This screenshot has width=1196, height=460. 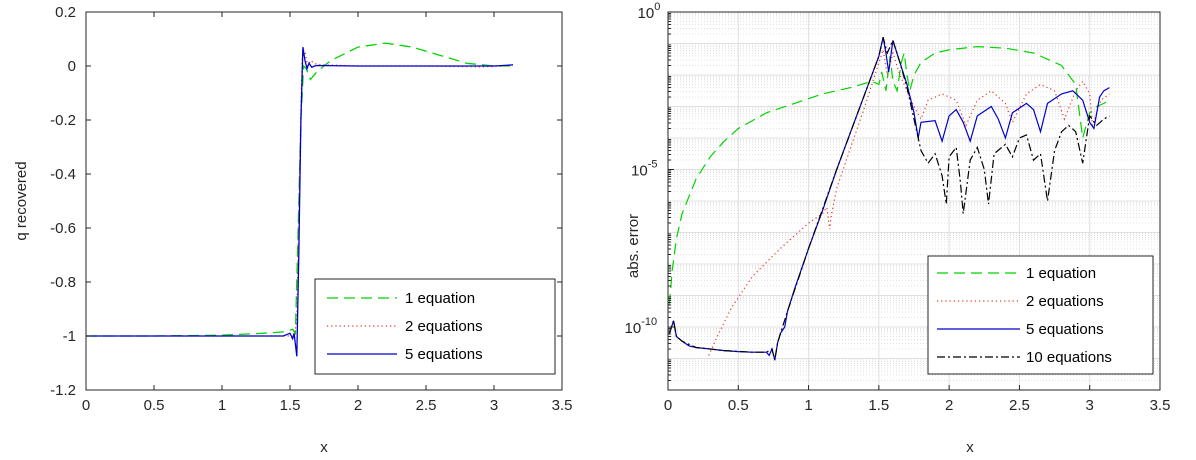 What do you see at coordinates (641, 326) in the screenshot?
I see `y-tick-label: 10⁻¹⁰` at bounding box center [641, 326].